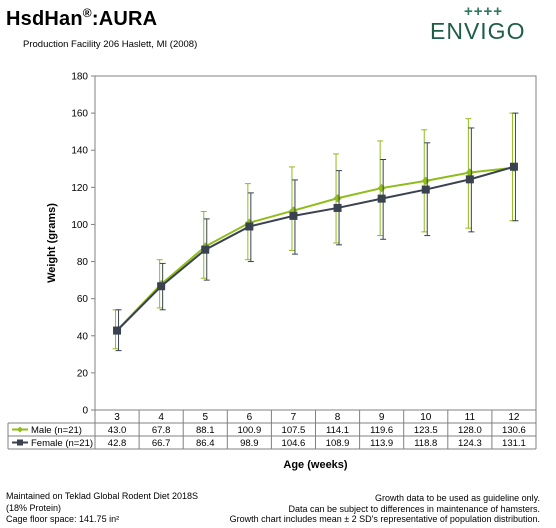 Image resolution: width=556 pixels, height=528 pixels. I want to click on x-tick-label: 9, so click(382, 417).